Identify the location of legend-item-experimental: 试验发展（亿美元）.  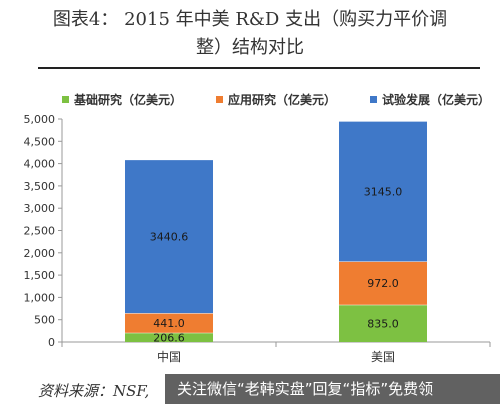
(430, 99).